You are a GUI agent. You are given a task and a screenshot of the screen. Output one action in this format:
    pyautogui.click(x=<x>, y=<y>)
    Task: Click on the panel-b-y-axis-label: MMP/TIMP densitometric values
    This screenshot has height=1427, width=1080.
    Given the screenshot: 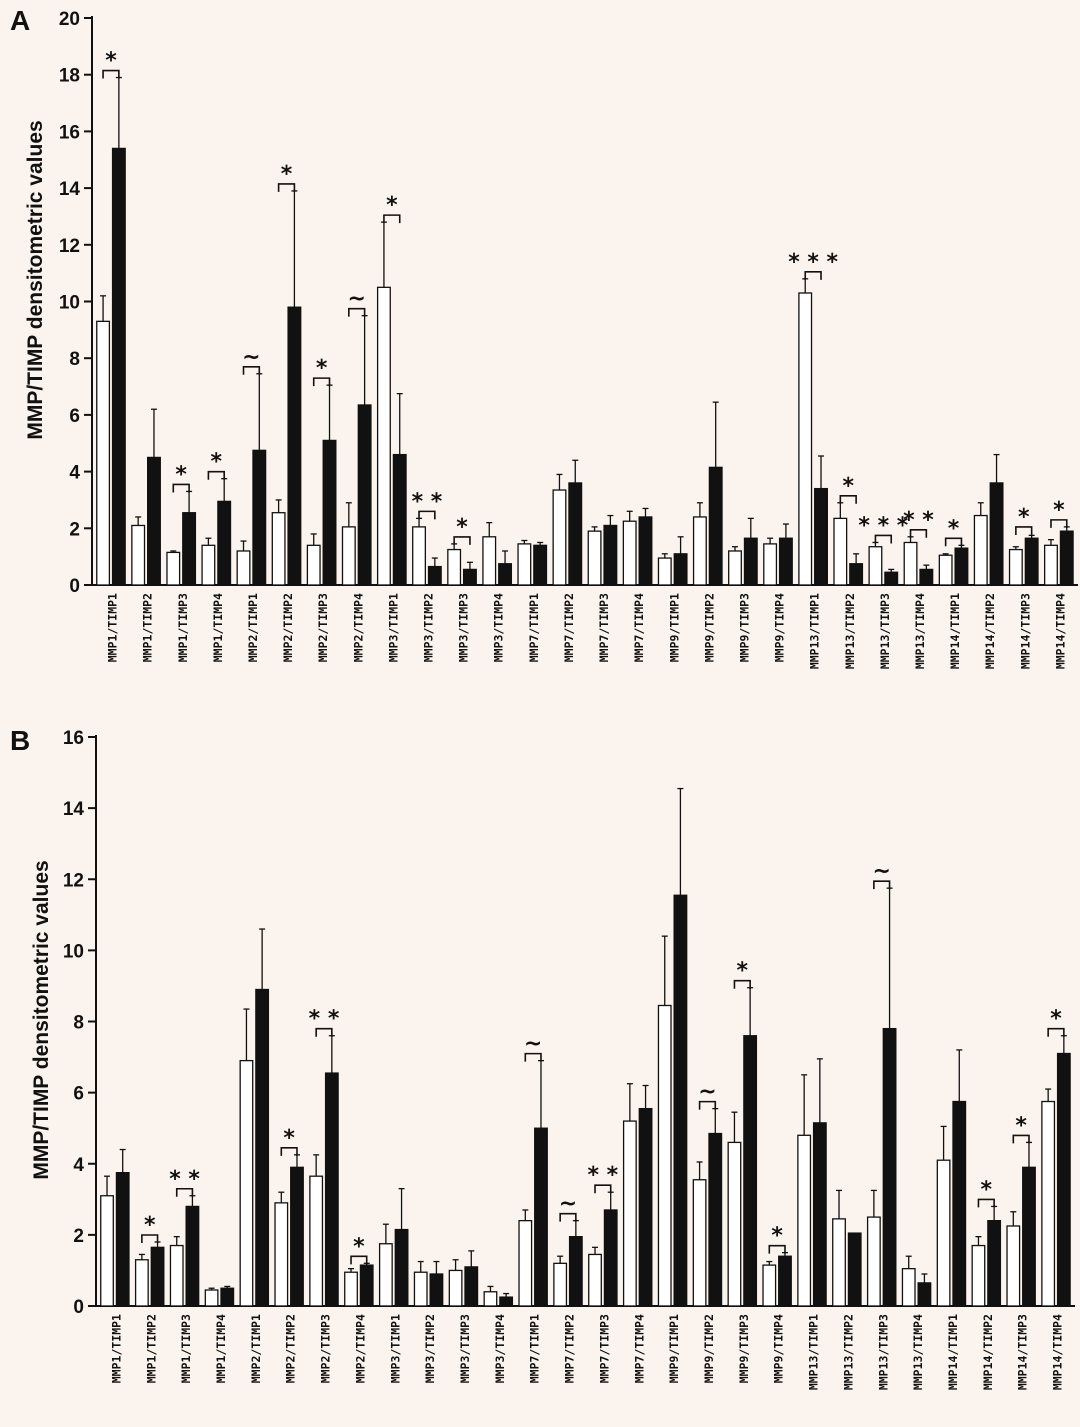 What is the action you would take?
    pyautogui.click(x=41, y=1019)
    